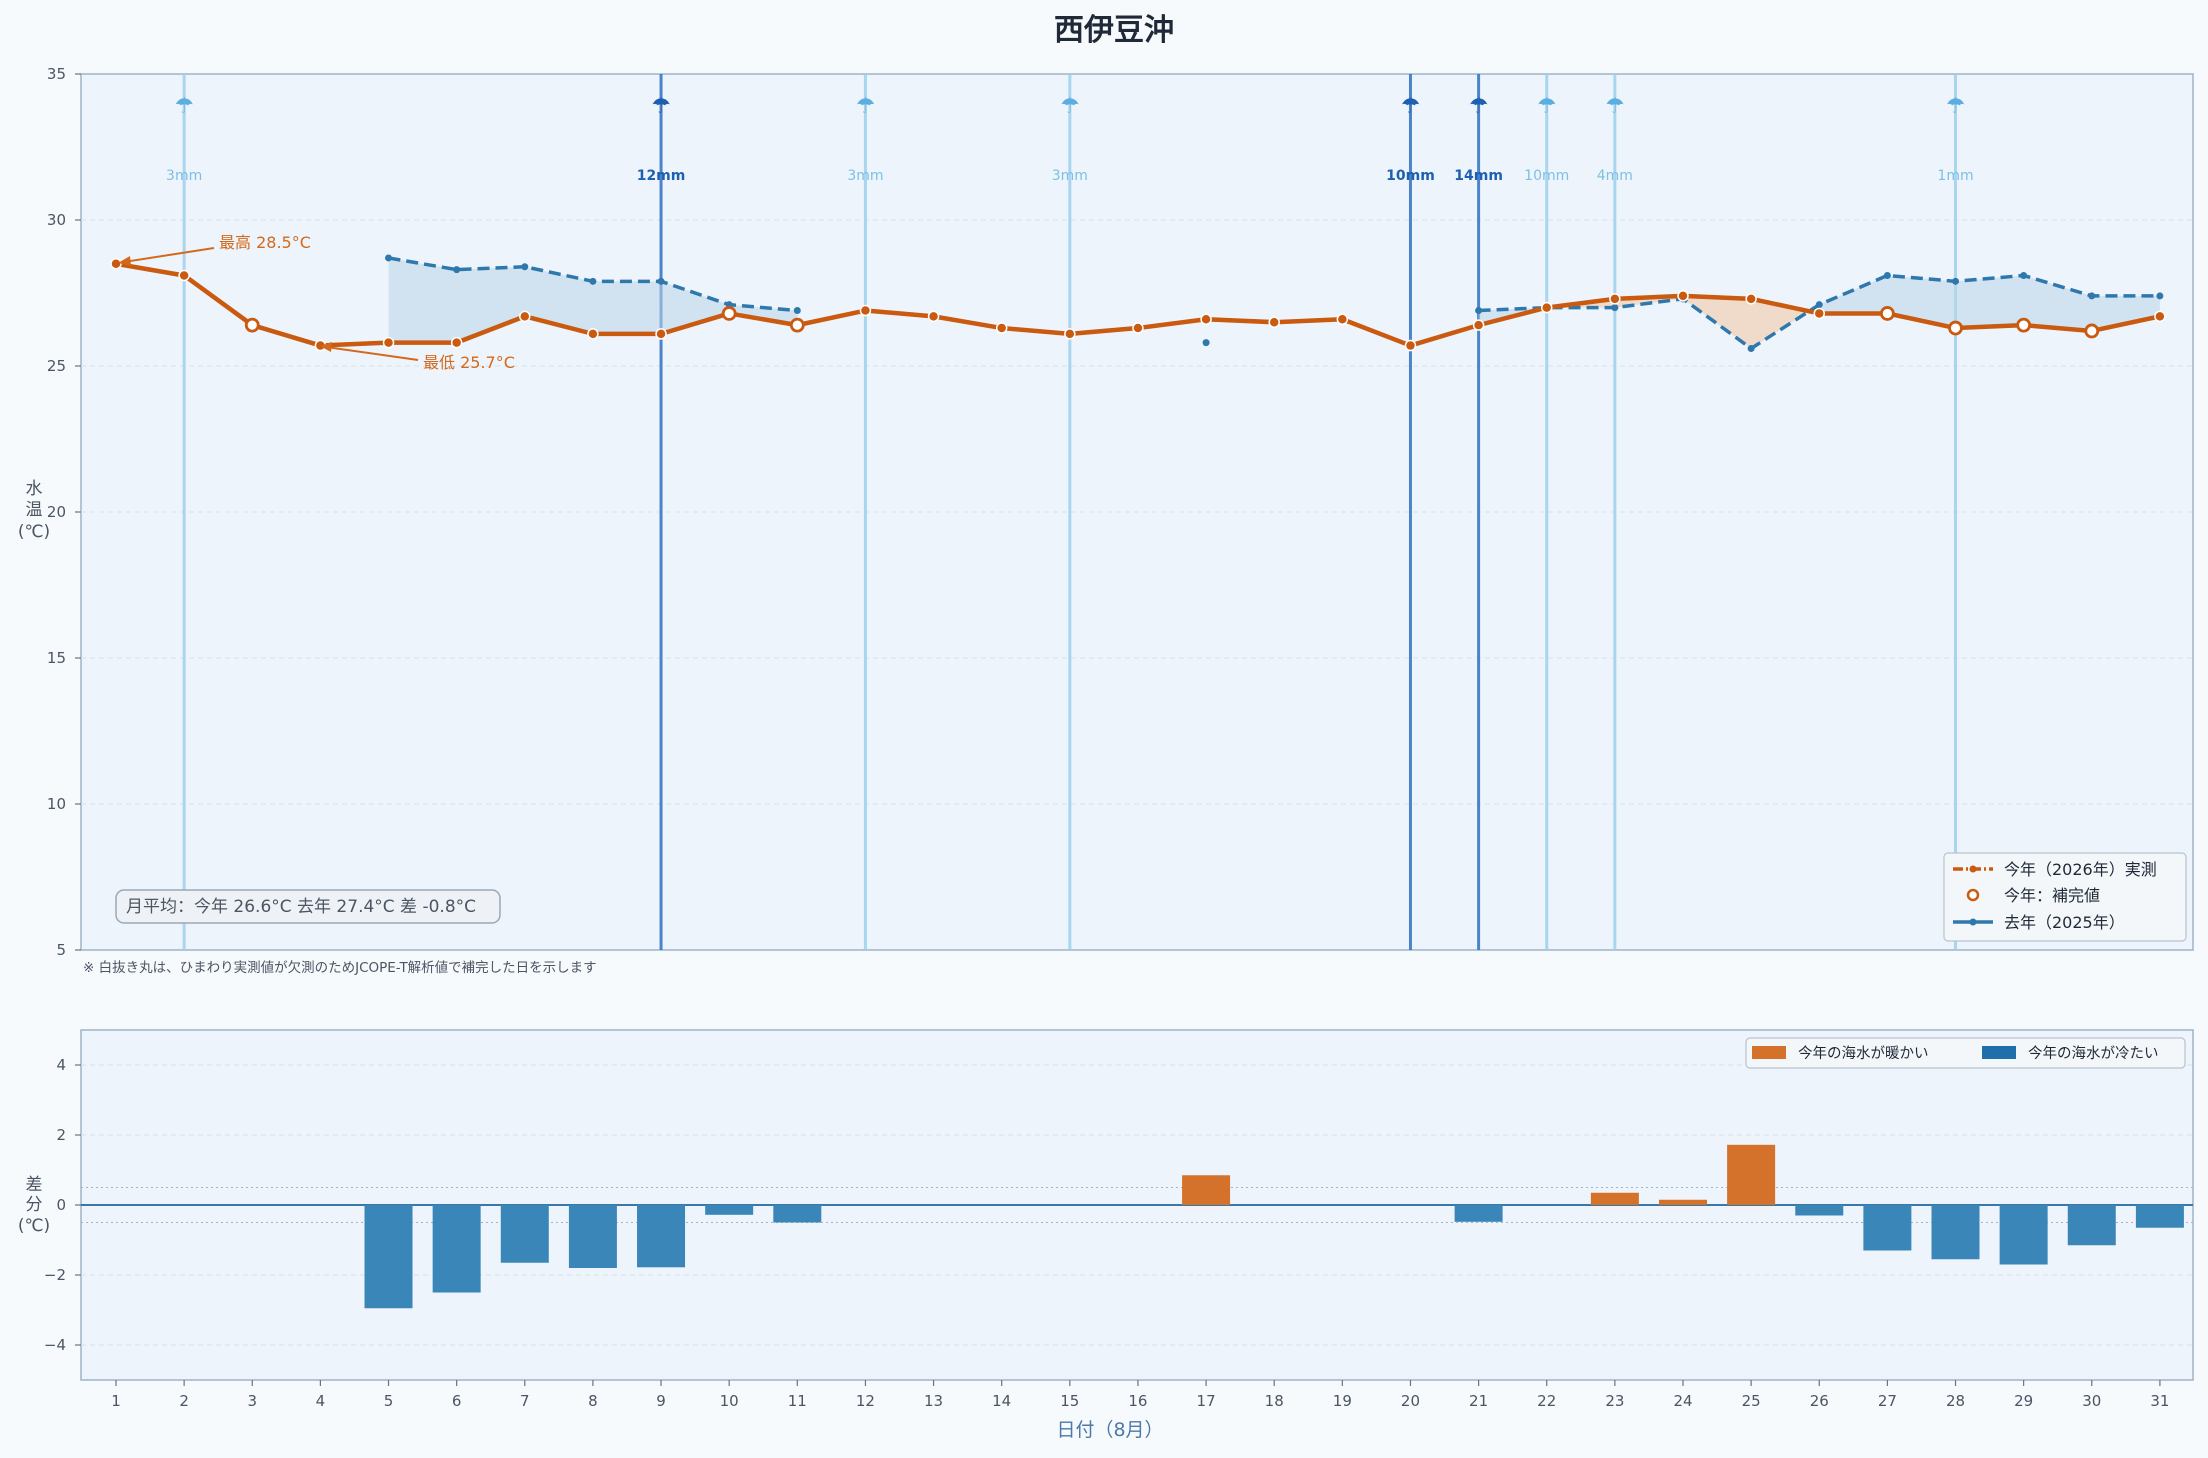 The height and width of the screenshot is (1458, 2208). I want to click on annotation-max-arrowhead, so click(124, 261).